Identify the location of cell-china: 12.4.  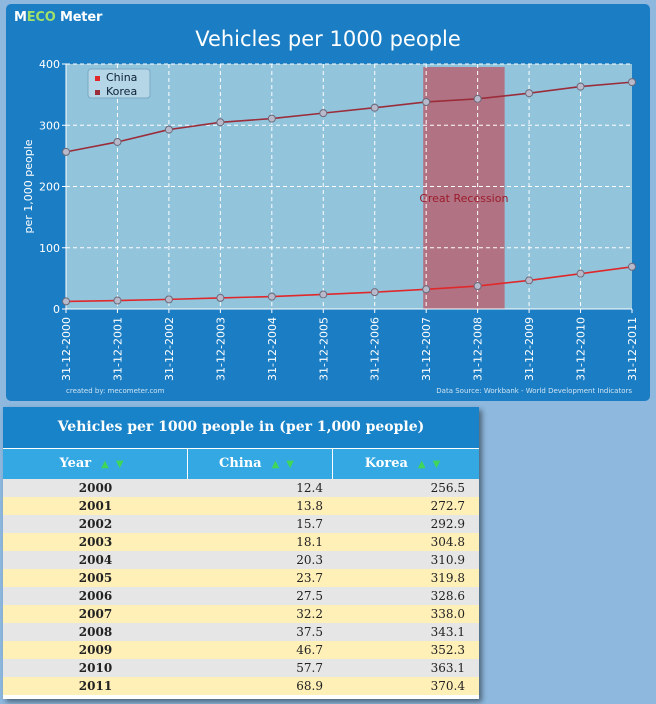
(309, 488).